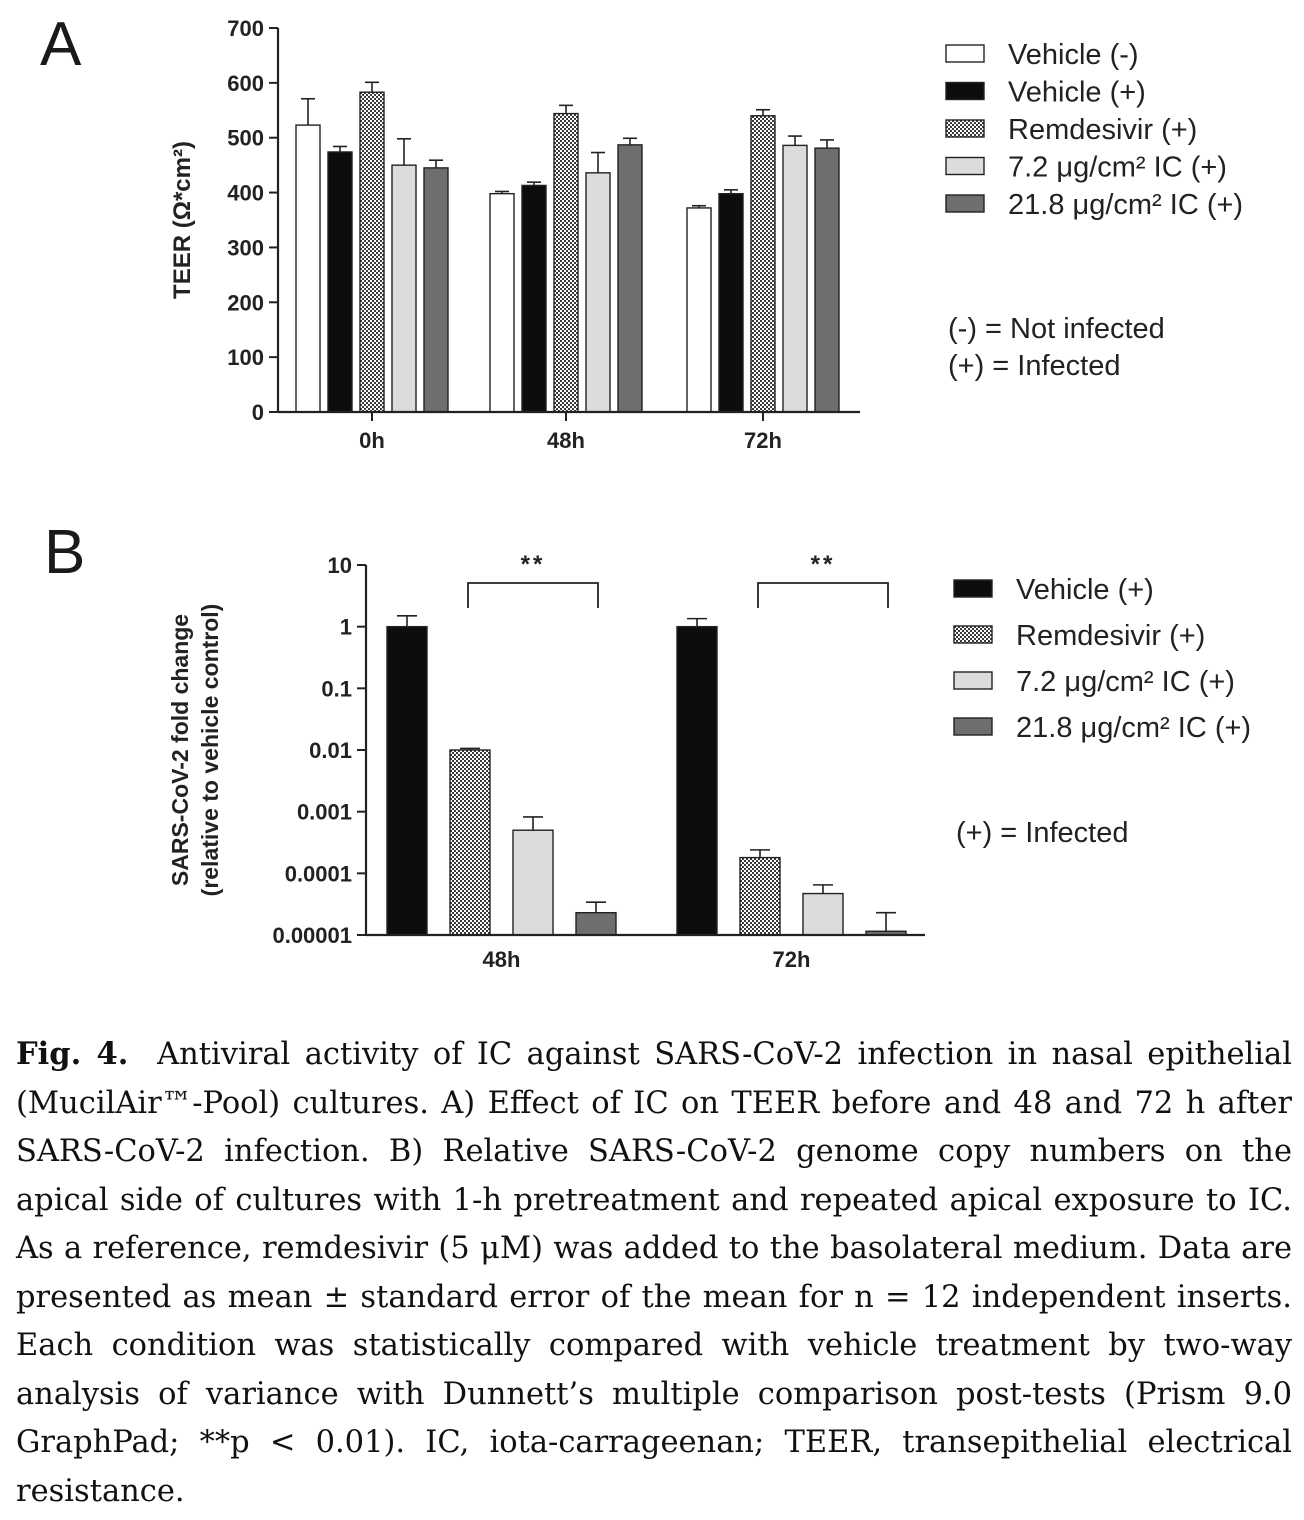  I want to click on y-tick-label: 500, so click(245, 138).